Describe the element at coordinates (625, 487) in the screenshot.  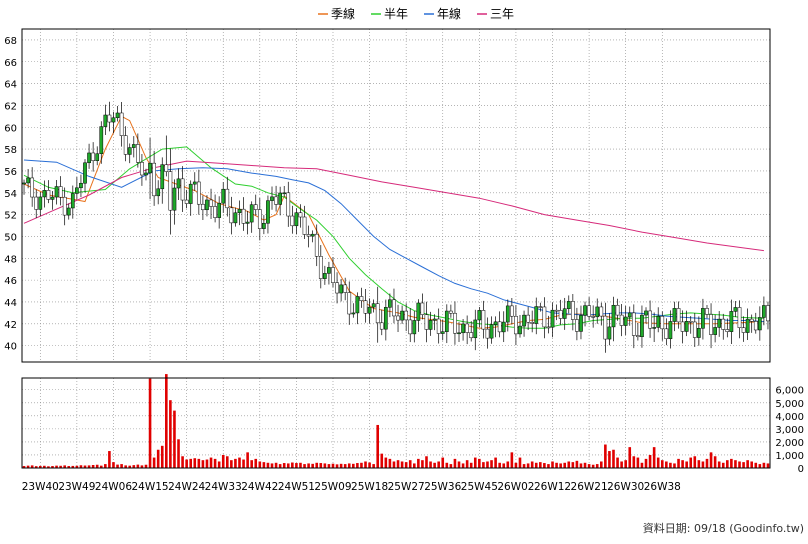
I see `x-tick-label: 26W30` at that location.